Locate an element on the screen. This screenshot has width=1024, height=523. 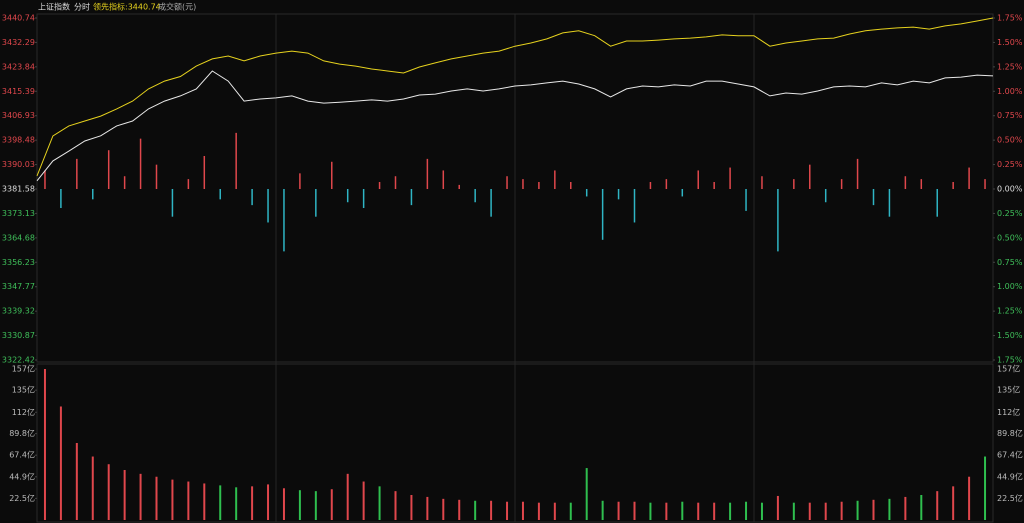
y-tick-label: 3356.23 is located at coordinates (18, 262).